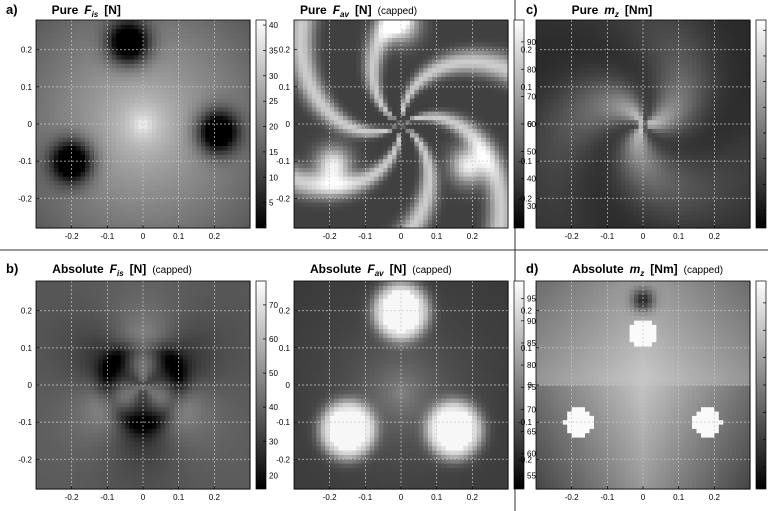  What do you see at coordinates (143, 385) in the screenshot?
I see `heatmap-b` at bounding box center [143, 385].